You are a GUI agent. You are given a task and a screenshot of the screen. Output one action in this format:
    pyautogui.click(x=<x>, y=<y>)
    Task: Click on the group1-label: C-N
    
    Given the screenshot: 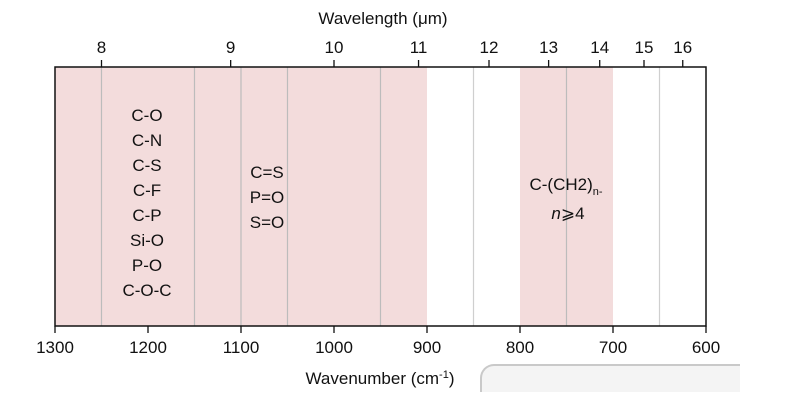 What is the action you would take?
    pyautogui.click(x=147, y=140)
    